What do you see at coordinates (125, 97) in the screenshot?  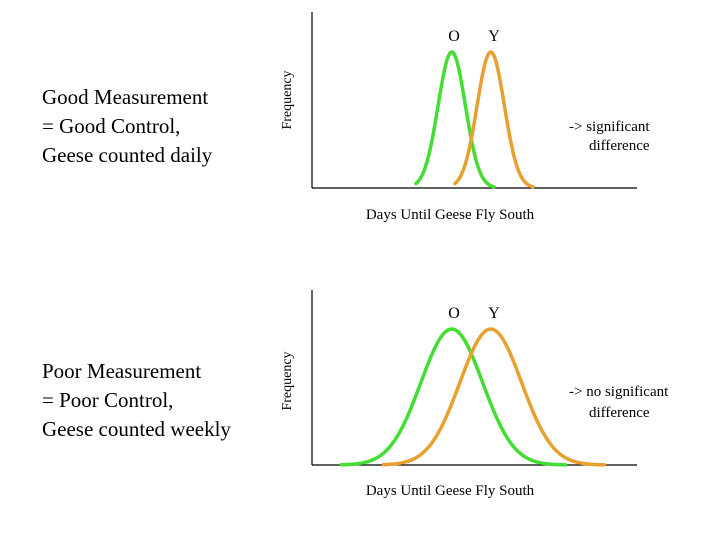 I see `caption-line: Good Measurement` at bounding box center [125, 97].